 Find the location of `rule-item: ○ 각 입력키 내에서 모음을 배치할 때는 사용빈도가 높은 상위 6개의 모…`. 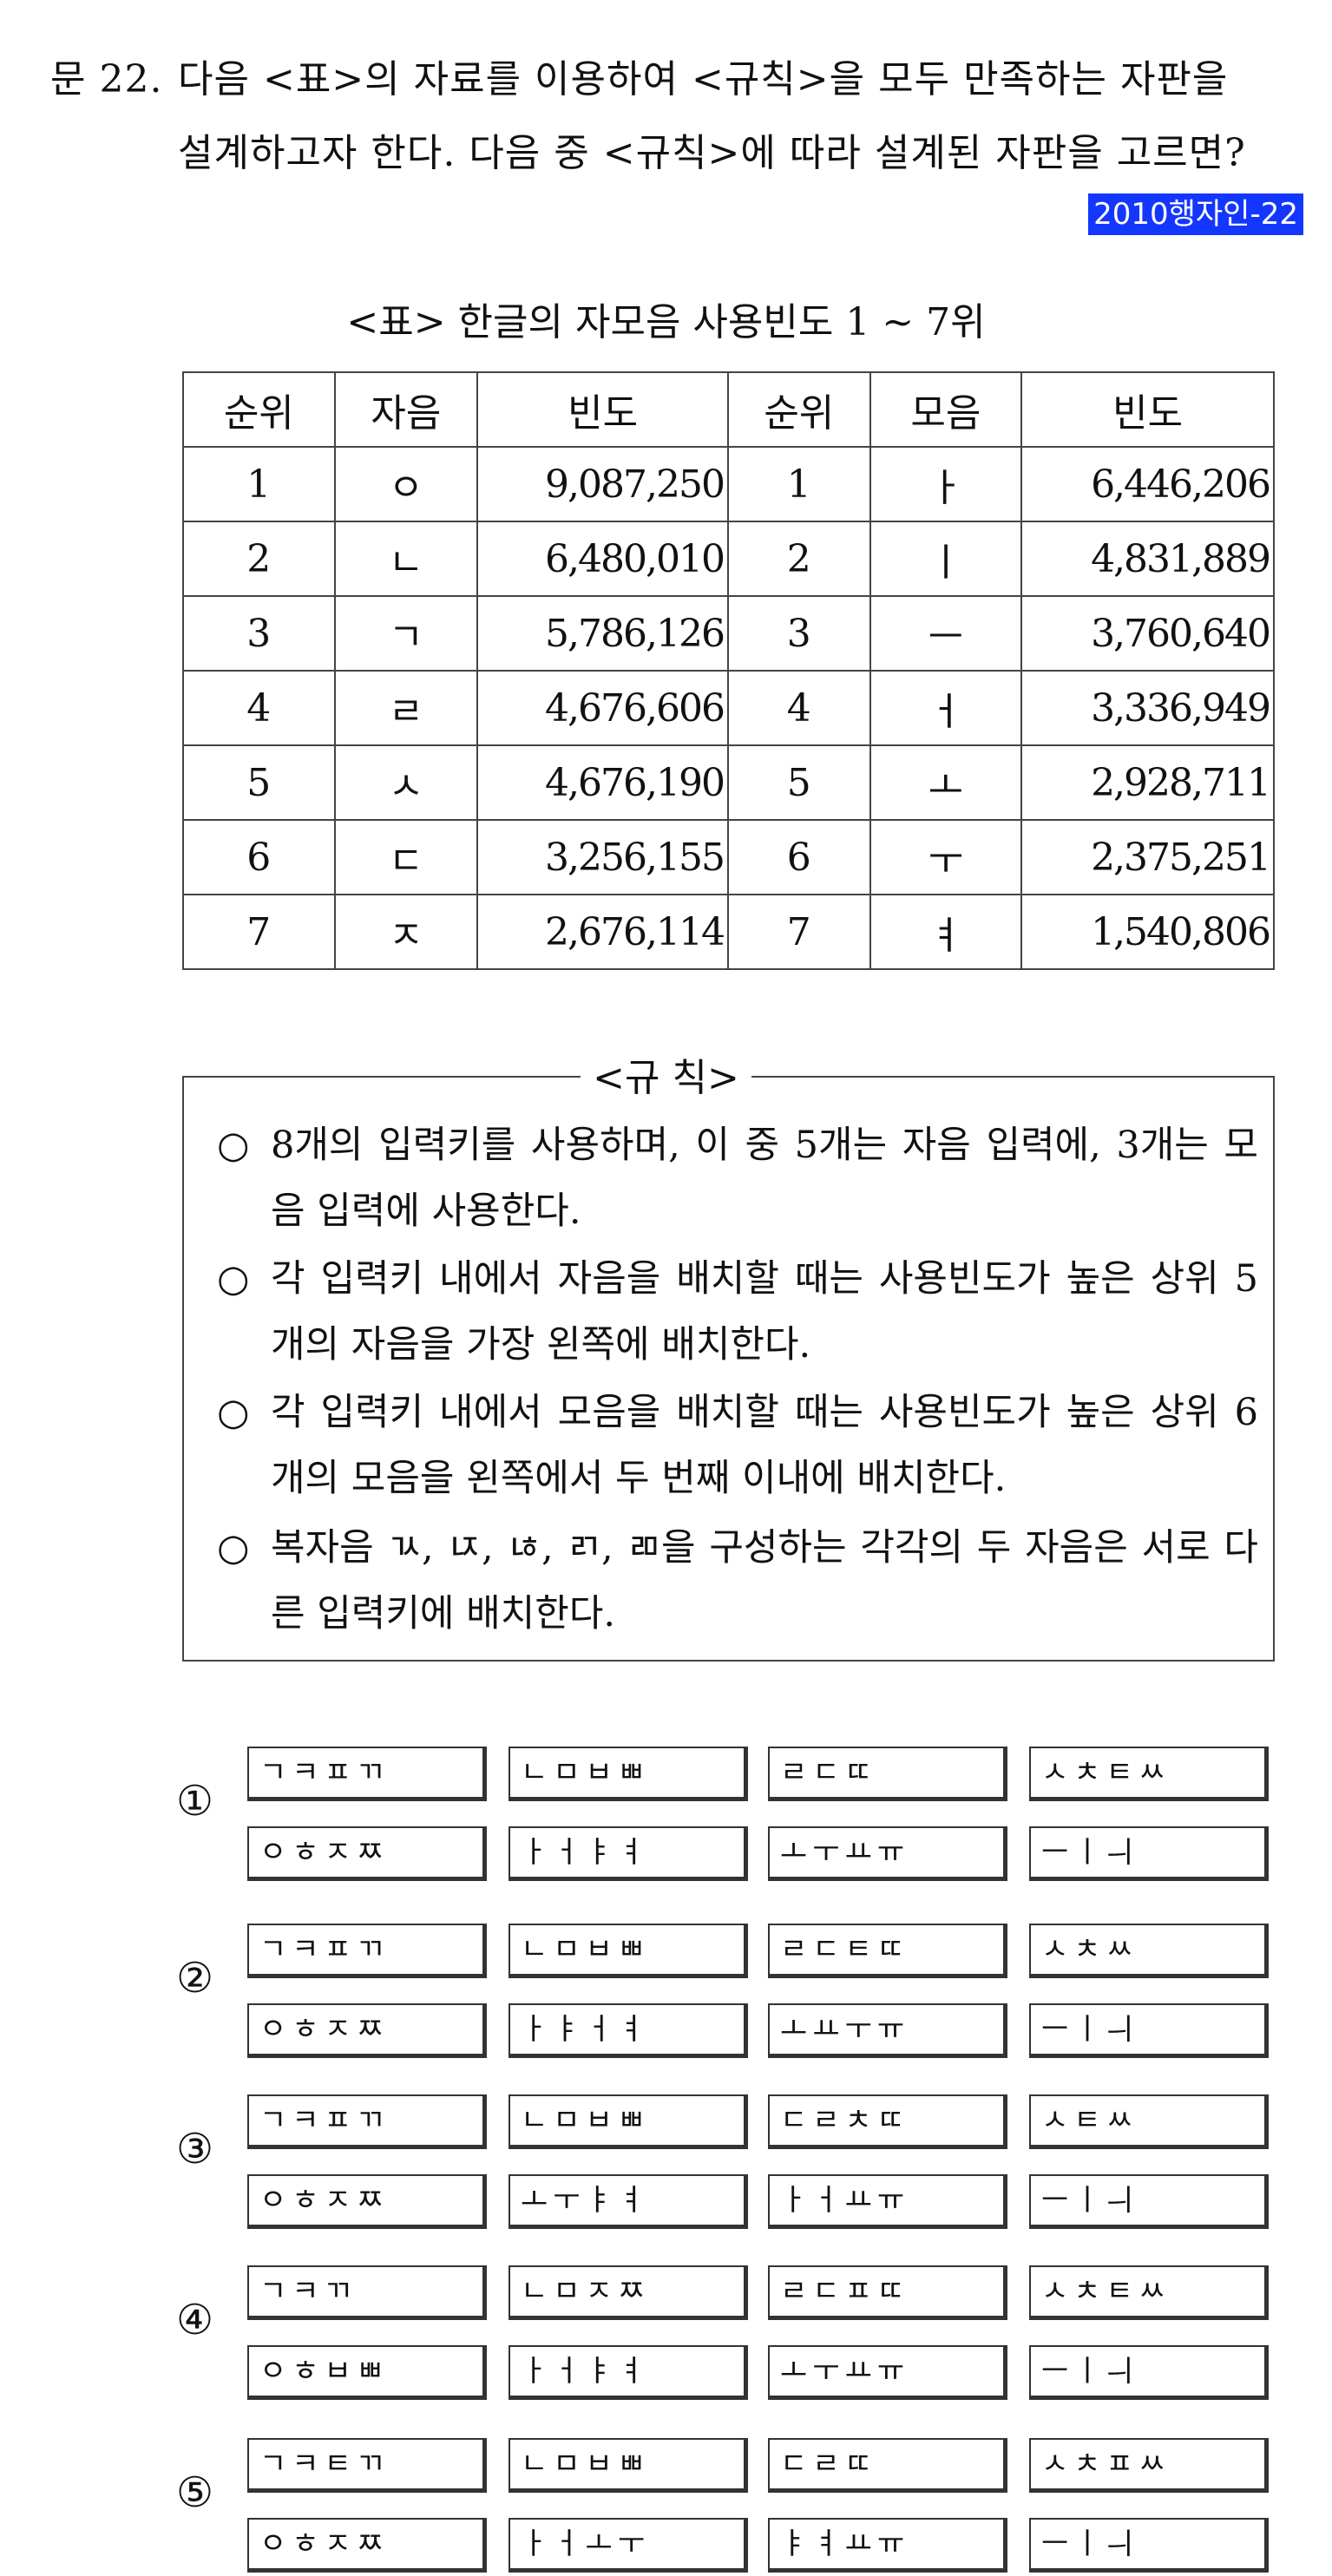

rule-item: ○ 각 입력키 내에서 모음을 배치할 때는 사용빈도가 높은 상위 6개의 모… is located at coordinates (737, 1445).